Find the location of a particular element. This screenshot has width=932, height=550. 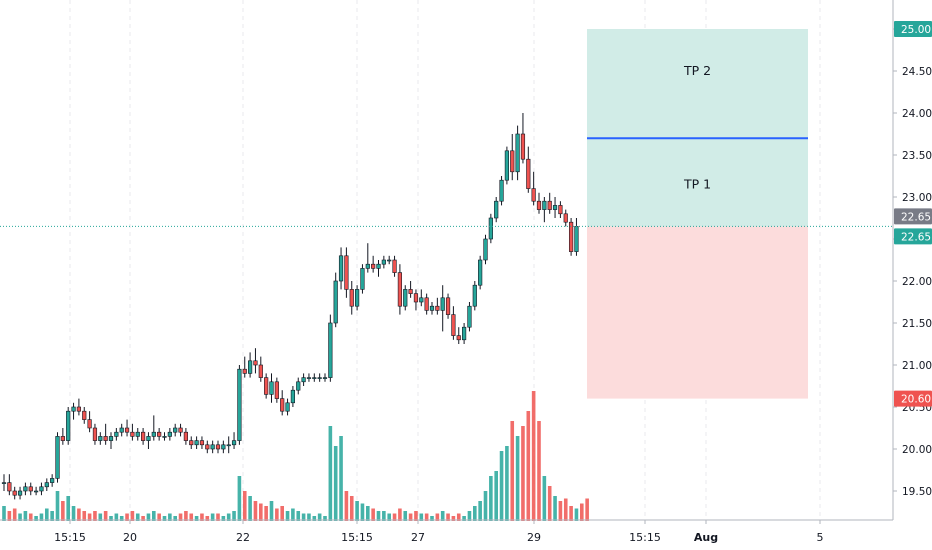

x-tick-label: Aug is located at coordinates (706, 537).